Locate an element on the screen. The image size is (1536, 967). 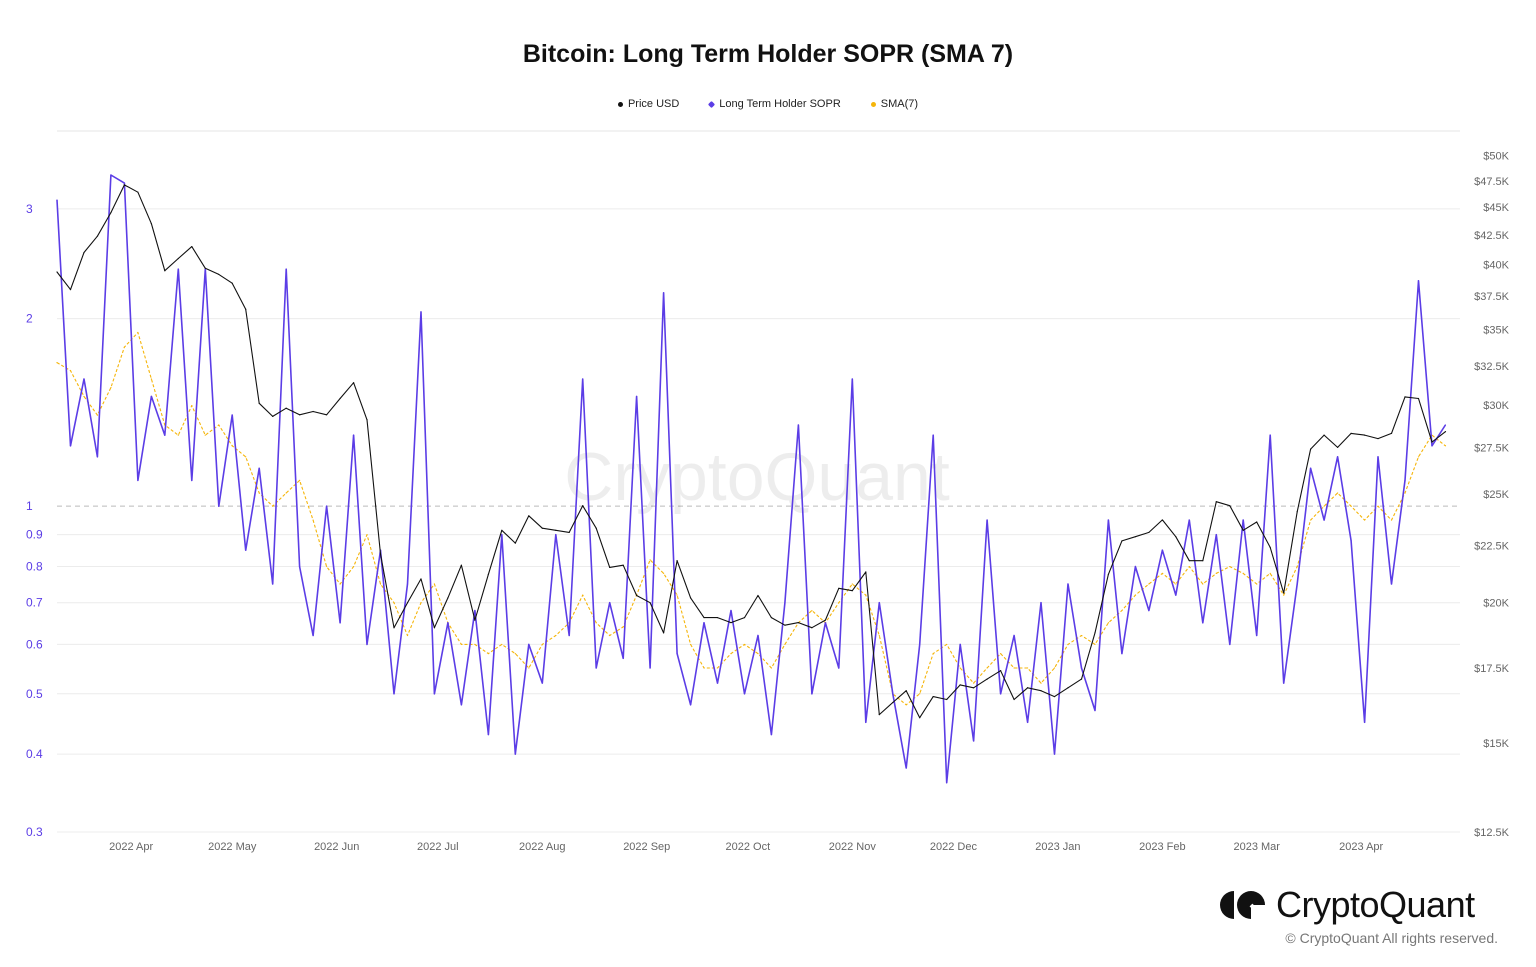
x-axis-tick-label: 2022 Sep is located at coordinates (646, 847).